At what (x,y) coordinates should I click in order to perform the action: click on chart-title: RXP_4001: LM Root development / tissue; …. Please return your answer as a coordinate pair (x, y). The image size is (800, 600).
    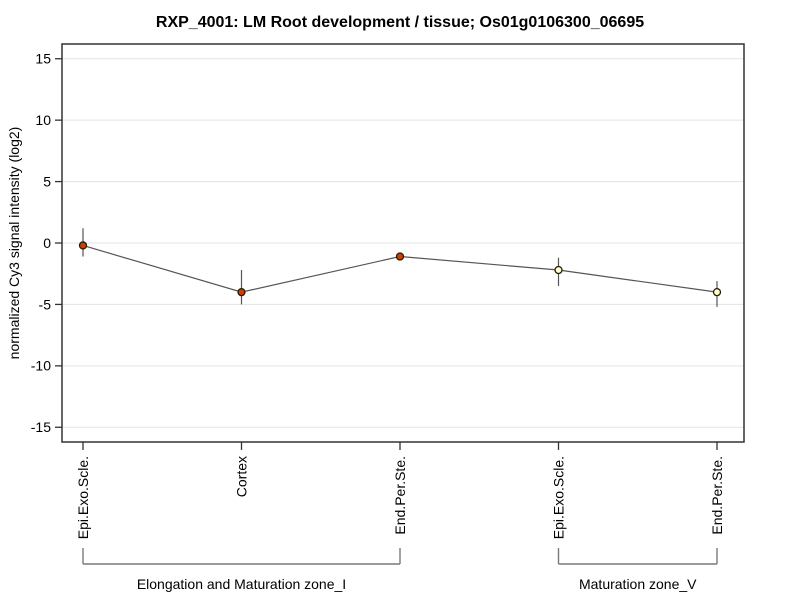
    Looking at the image, I should click on (400, 22).